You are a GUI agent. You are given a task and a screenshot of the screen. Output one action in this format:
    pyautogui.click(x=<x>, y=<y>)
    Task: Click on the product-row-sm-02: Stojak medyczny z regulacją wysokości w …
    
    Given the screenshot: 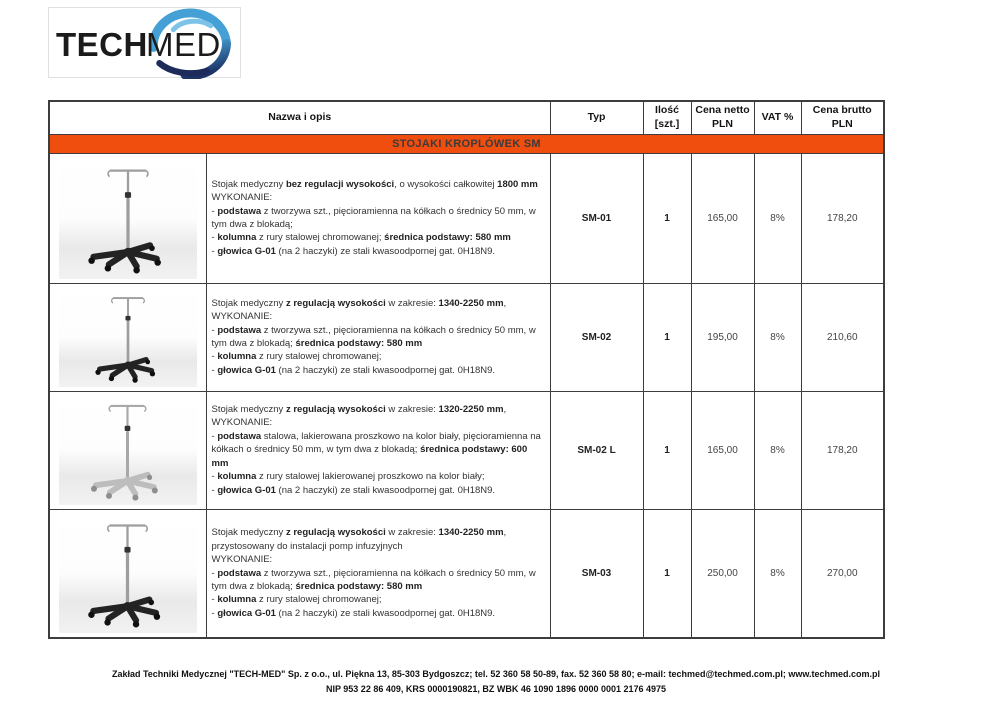 What is the action you would take?
    pyautogui.click(x=466, y=337)
    